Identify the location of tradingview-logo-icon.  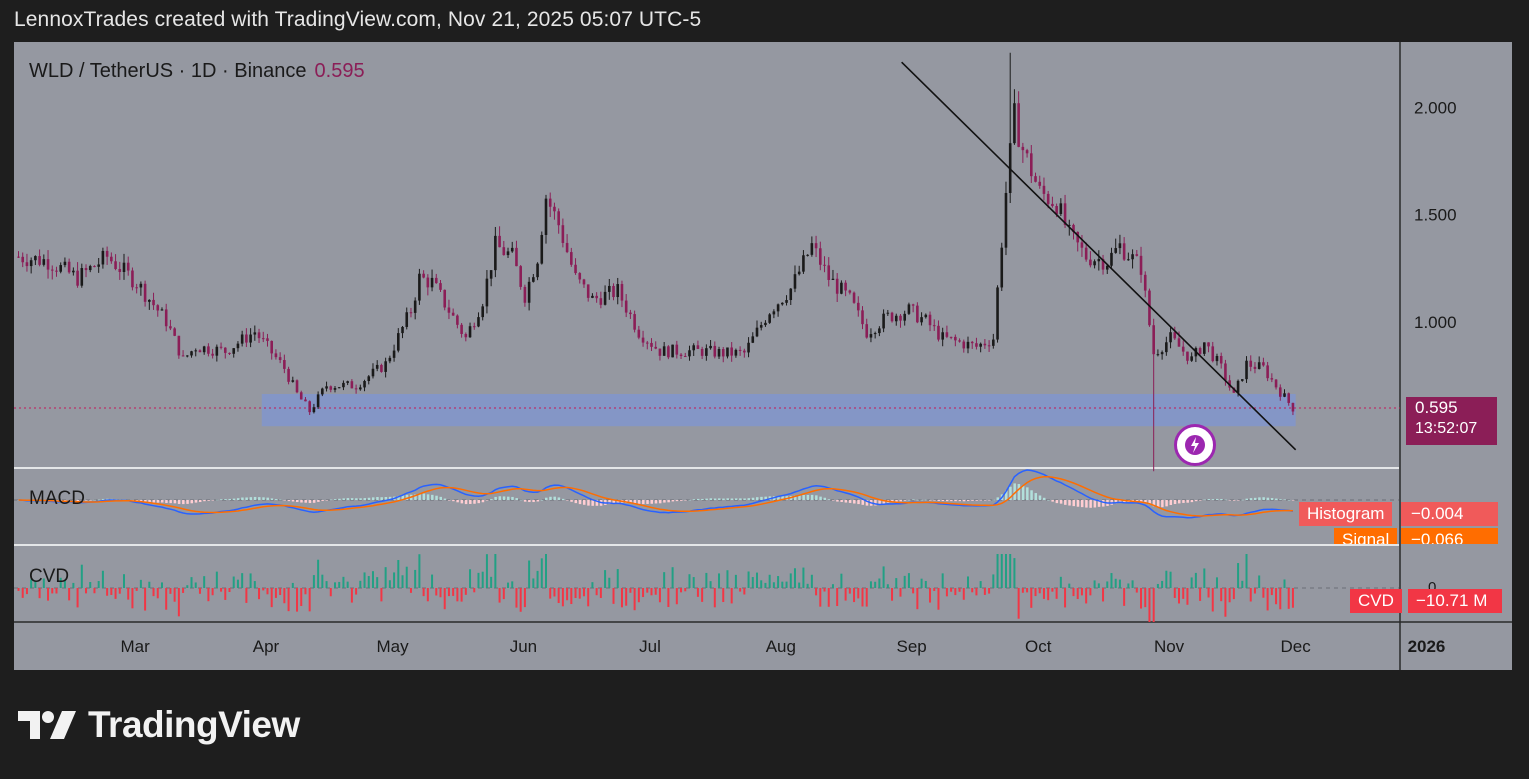
(47, 725).